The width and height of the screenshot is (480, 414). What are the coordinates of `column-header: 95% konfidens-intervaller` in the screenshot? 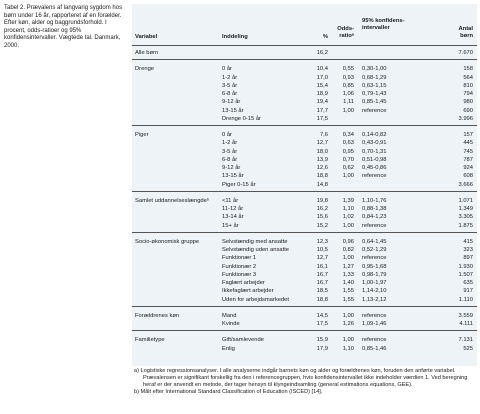 It's located at (383, 24).